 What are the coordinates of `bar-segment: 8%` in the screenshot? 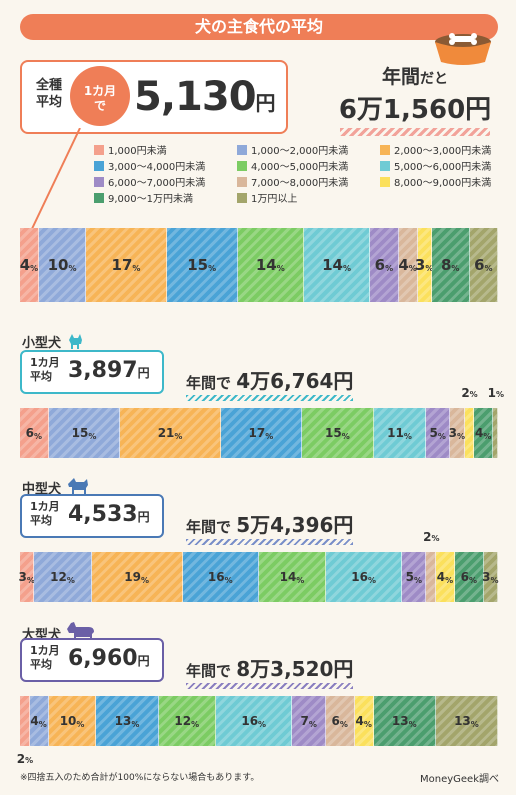 It's located at (450, 265).